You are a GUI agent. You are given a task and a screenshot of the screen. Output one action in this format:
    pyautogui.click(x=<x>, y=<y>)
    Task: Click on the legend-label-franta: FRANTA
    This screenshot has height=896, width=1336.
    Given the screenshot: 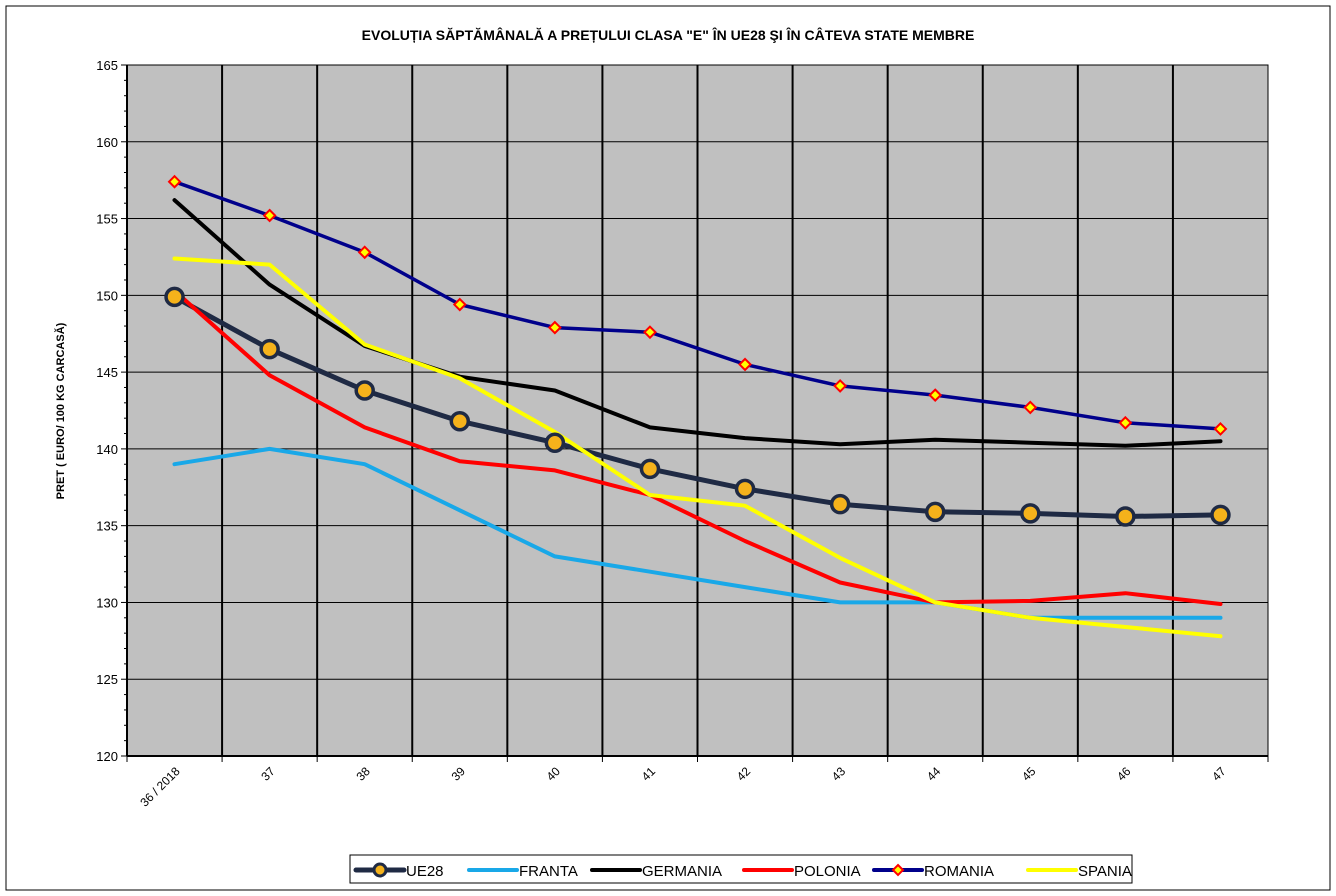 What is the action you would take?
    pyautogui.click(x=548, y=871)
    